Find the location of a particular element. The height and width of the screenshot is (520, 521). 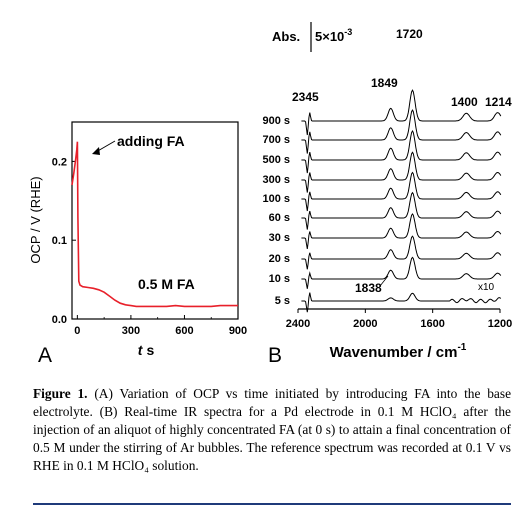

spectrum-label-8: 10 s is located at coordinates (279, 279).